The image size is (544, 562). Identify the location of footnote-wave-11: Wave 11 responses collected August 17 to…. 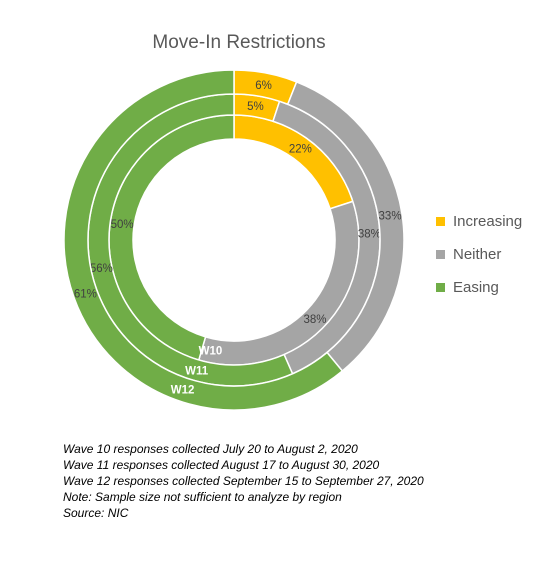
(221, 465).